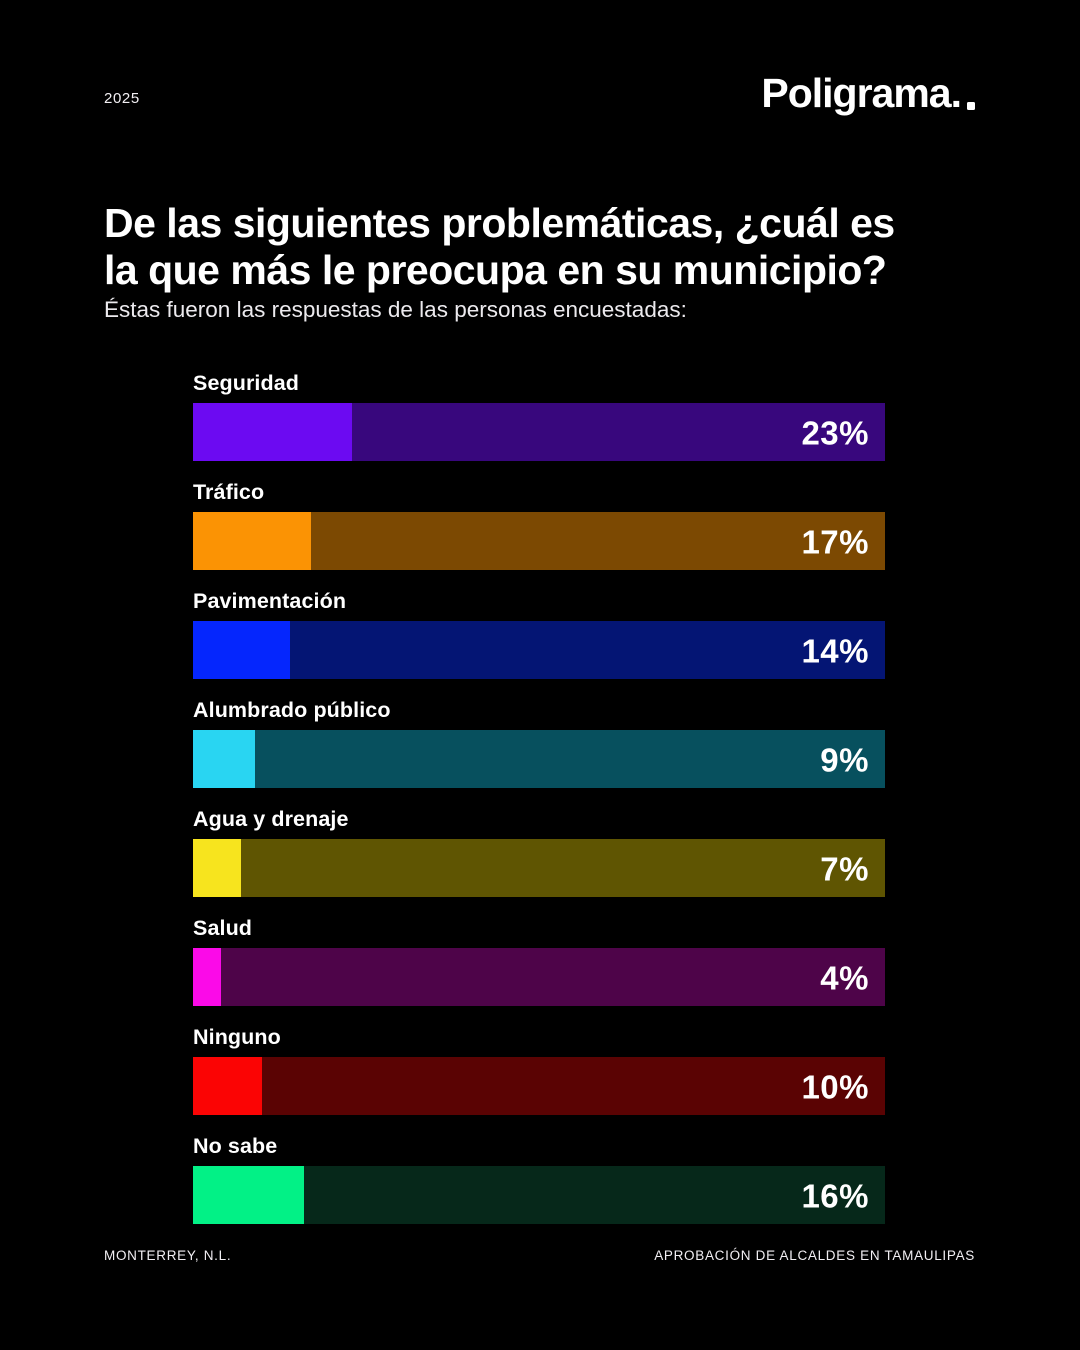 Image resolution: width=1080 pixels, height=1350 pixels. I want to click on bar-value: 14%, so click(835, 651).